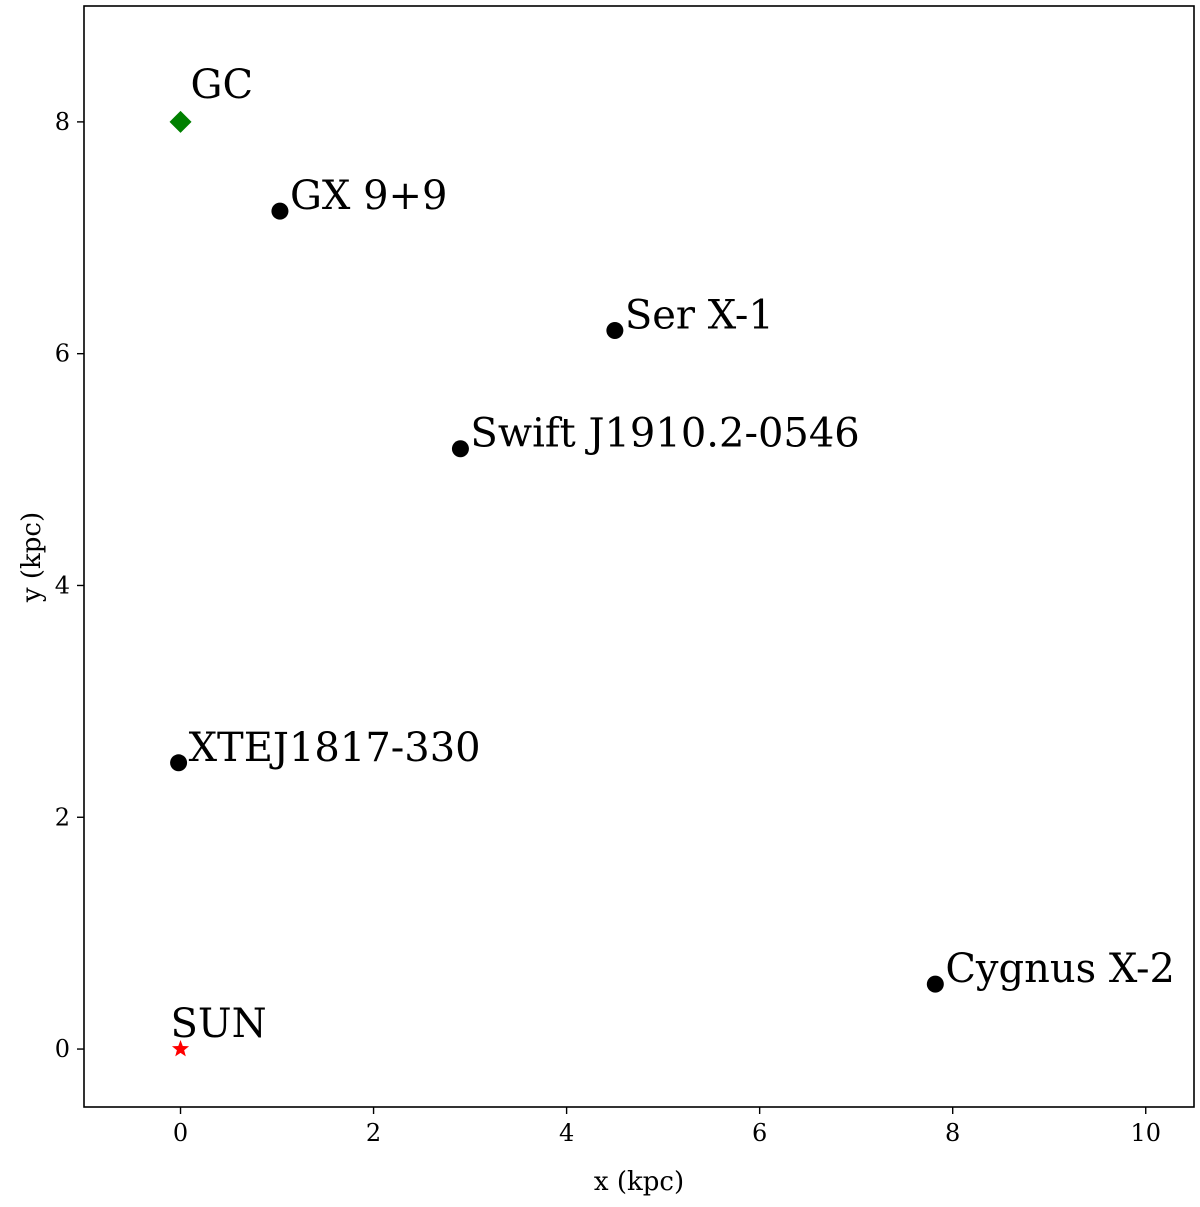 The image size is (1200, 1207). I want to click on sun-star-marker, so click(180, 1048).